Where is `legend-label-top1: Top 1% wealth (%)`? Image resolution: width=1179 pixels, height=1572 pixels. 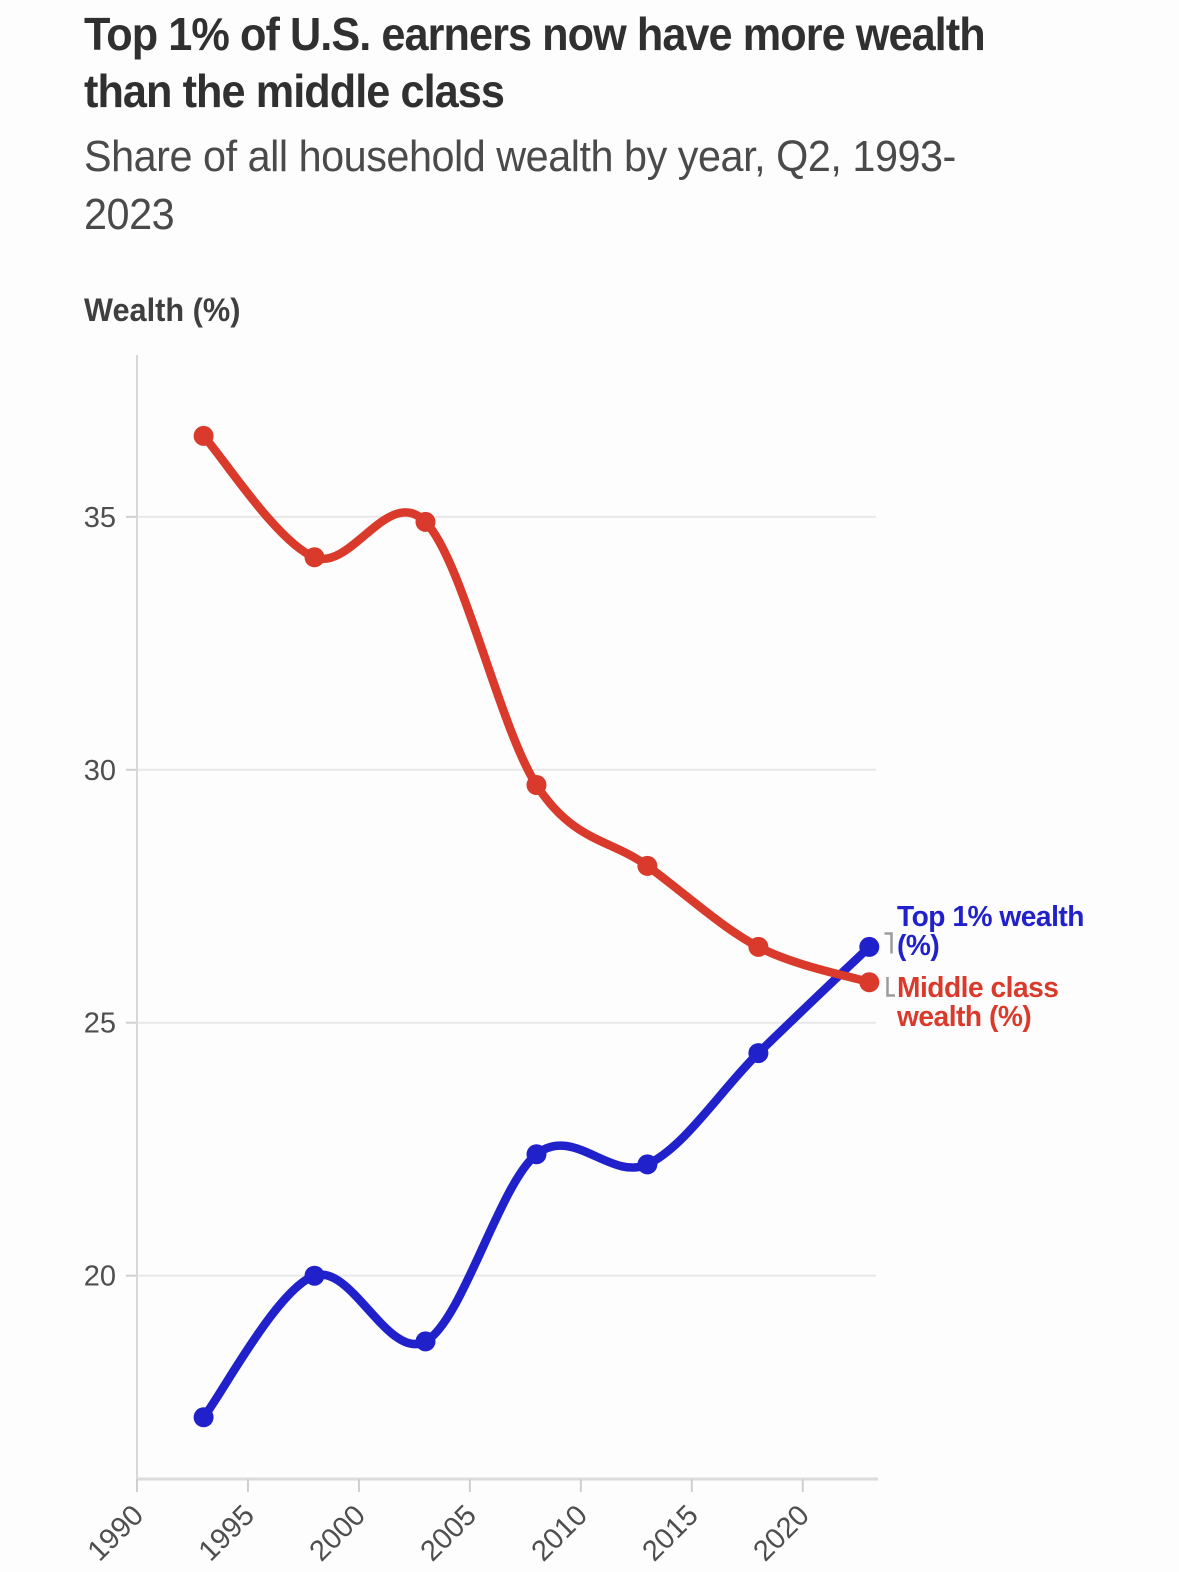 legend-label-top1: Top 1% wealth (%) is located at coordinates (1033, 932).